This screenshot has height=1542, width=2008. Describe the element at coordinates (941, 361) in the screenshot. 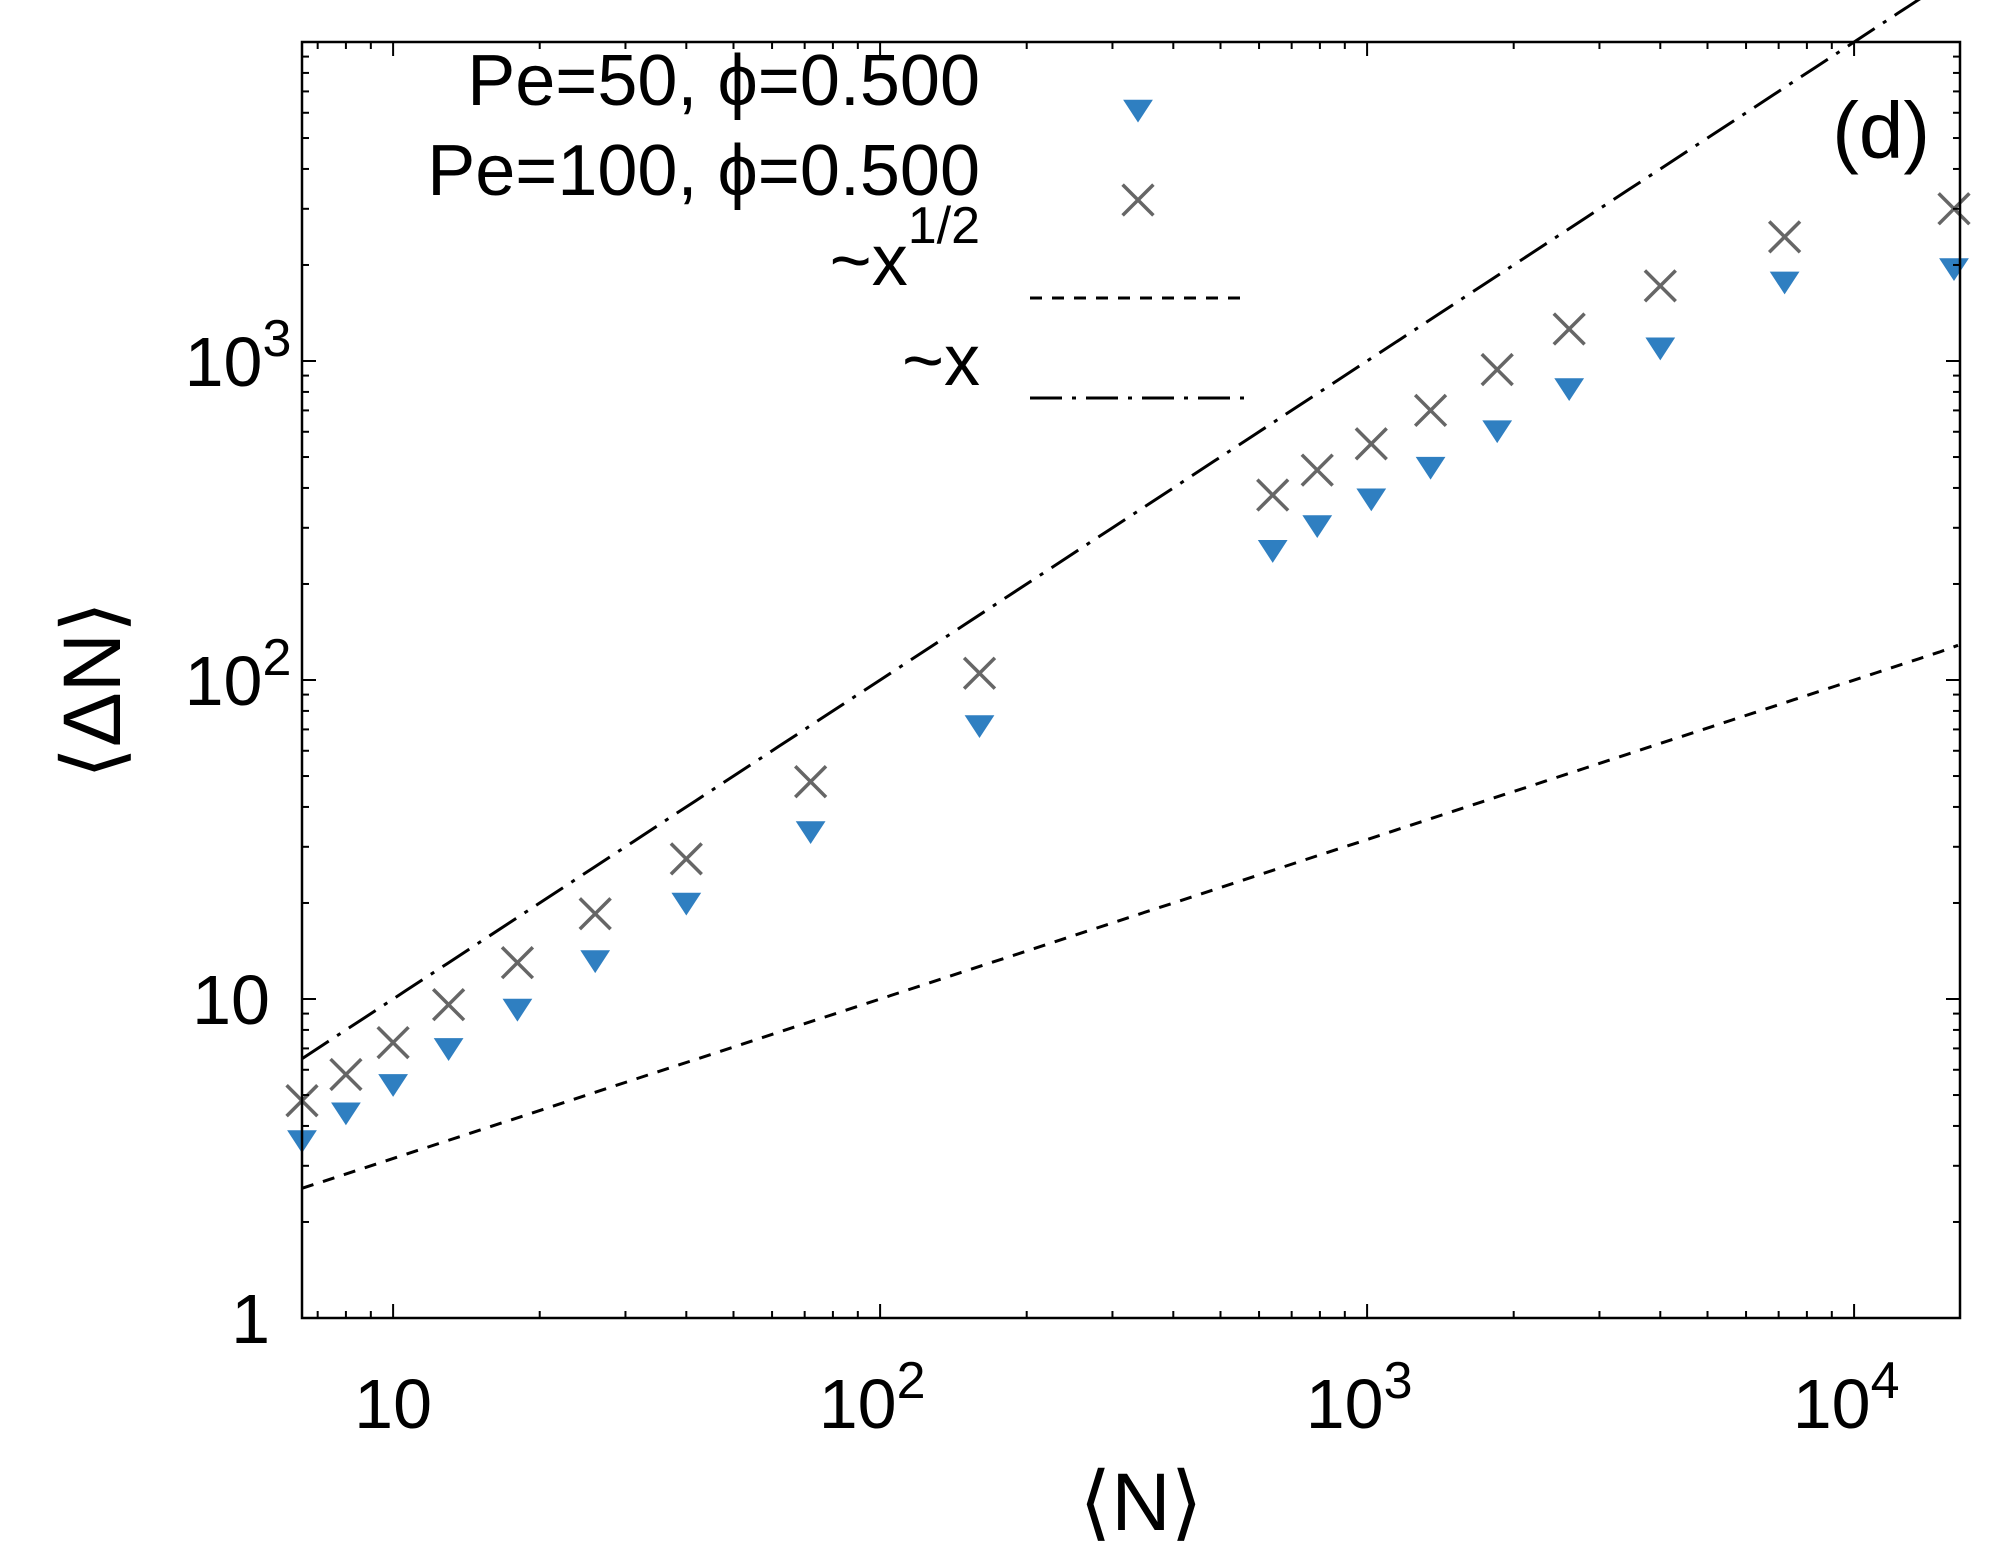

I see `legend-label: ~x` at that location.